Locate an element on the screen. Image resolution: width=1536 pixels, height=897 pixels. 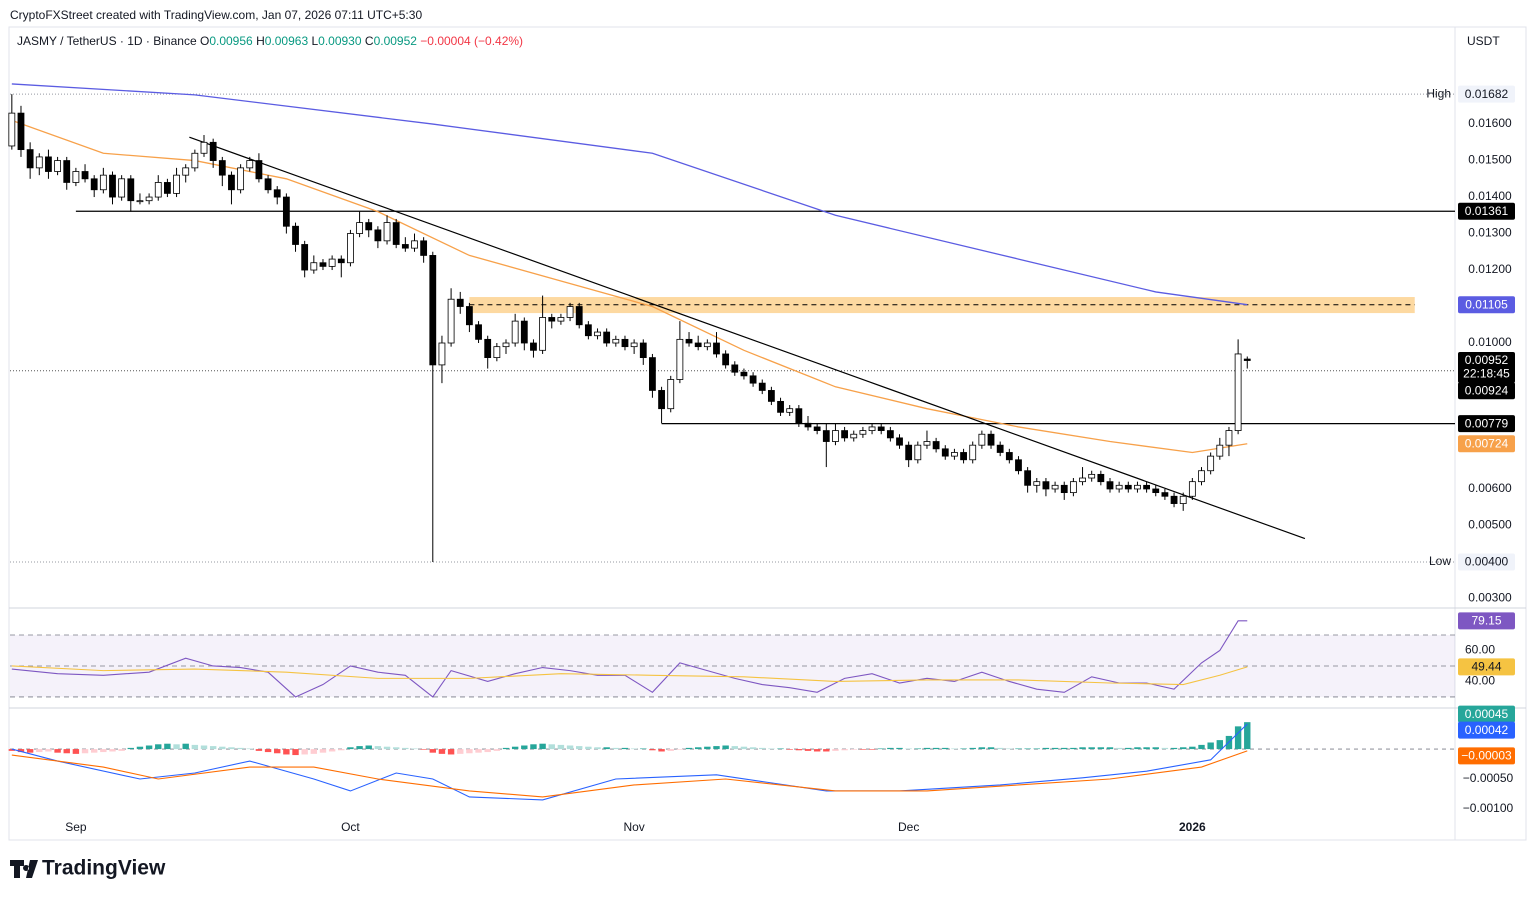
ohlc-value: 0.00930 is located at coordinates (340, 41).